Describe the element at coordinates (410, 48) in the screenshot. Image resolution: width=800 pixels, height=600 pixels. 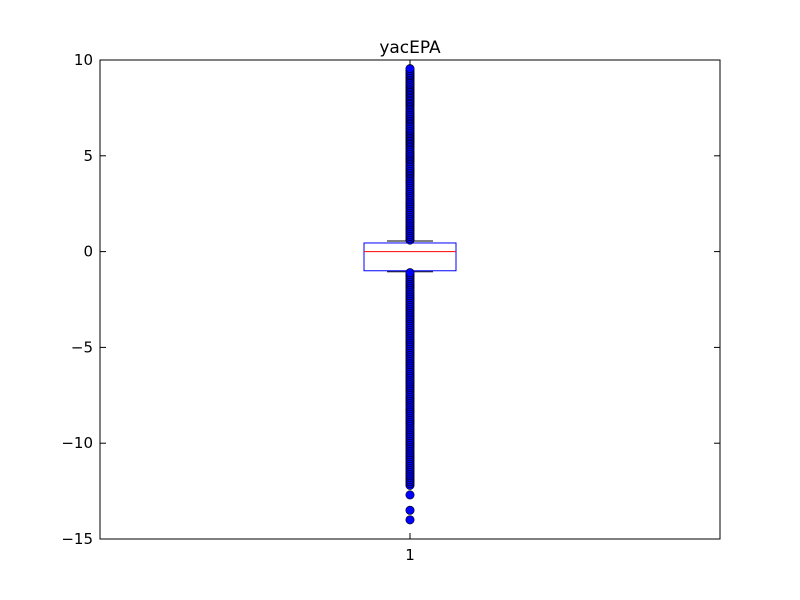
I see `chart-title: yacEPA` at that location.